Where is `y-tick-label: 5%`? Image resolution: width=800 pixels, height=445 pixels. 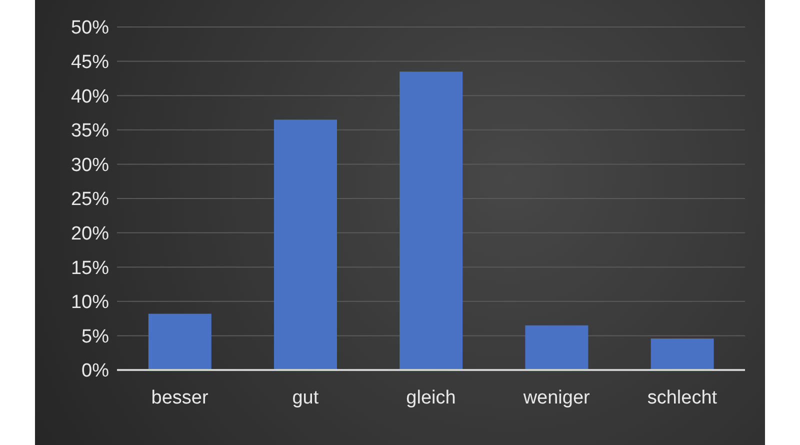 y-tick-label: 5% is located at coordinates (96, 337).